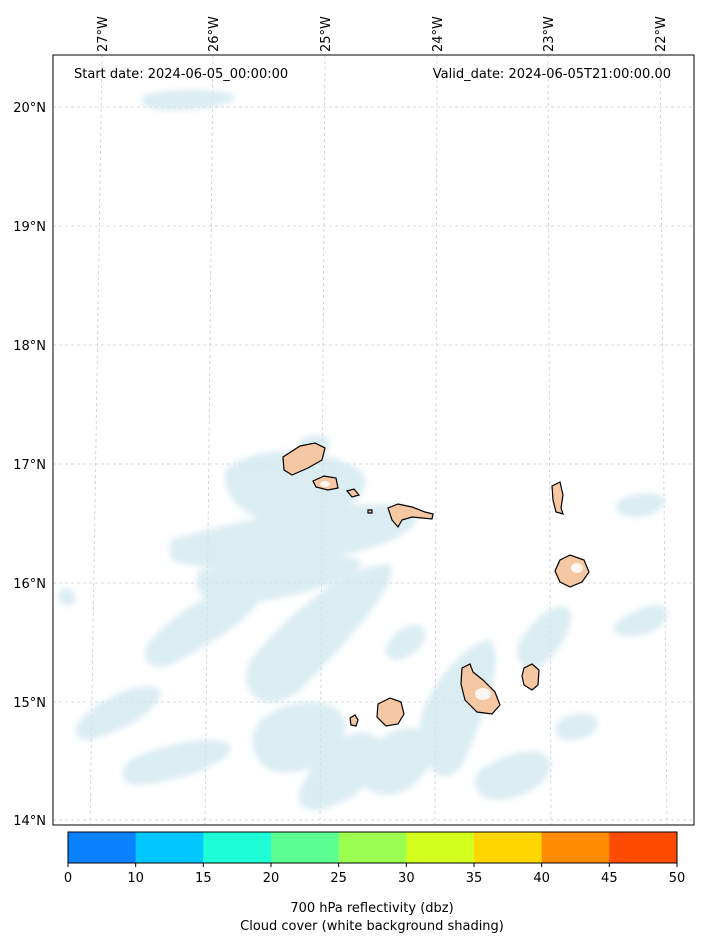  I want to click on valid-date-label: Valid_date: 2024-06-05T21:00:00.00, so click(552, 74).